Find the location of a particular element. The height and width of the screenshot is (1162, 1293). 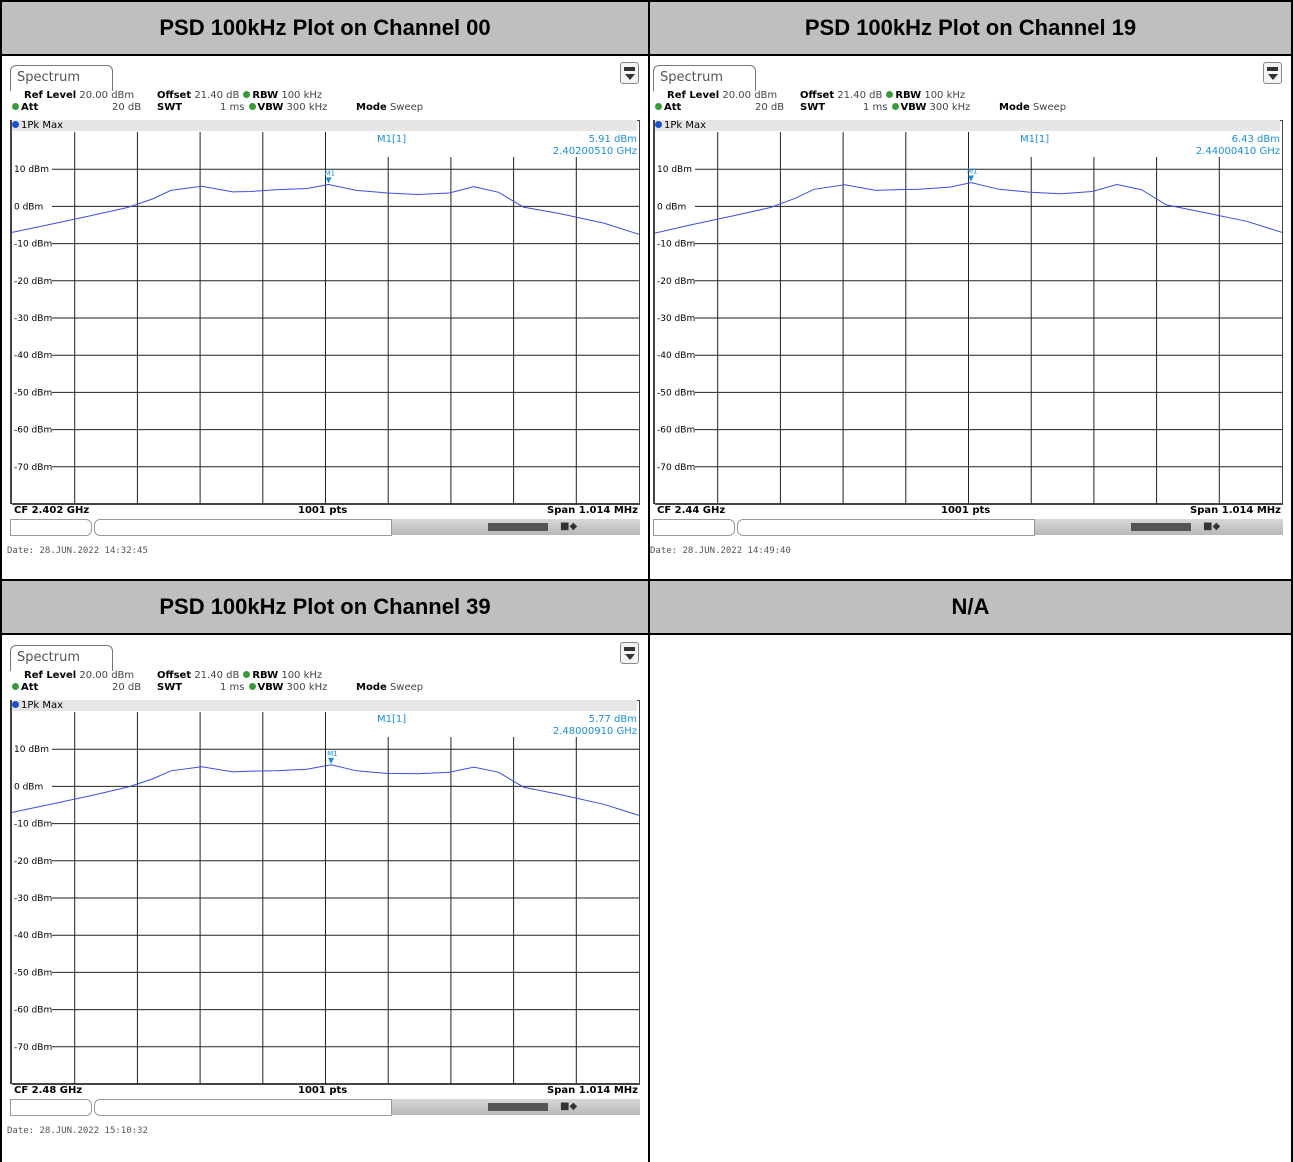

capture-date: Date: 28.JUN.2022 14:49:40 is located at coordinates (720, 551).